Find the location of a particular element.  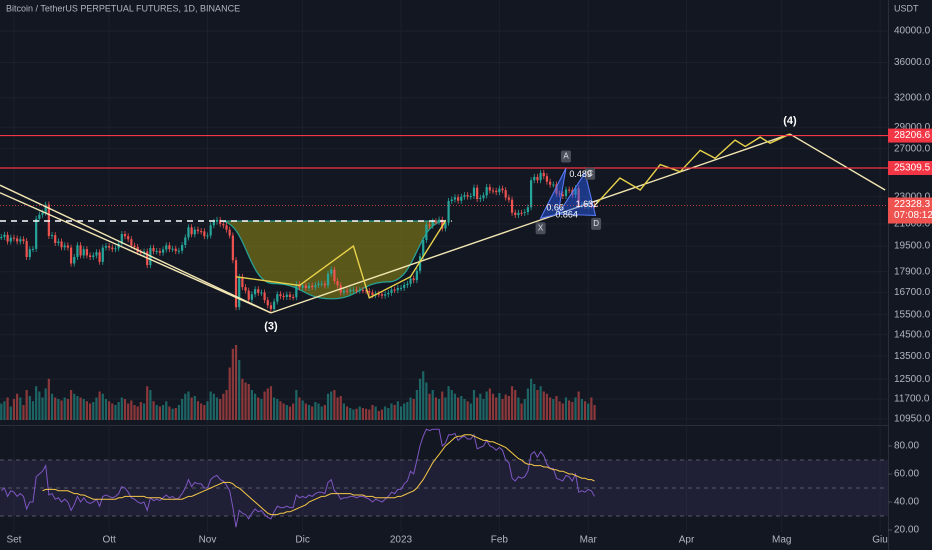

annotation: A is located at coordinates (566, 156).